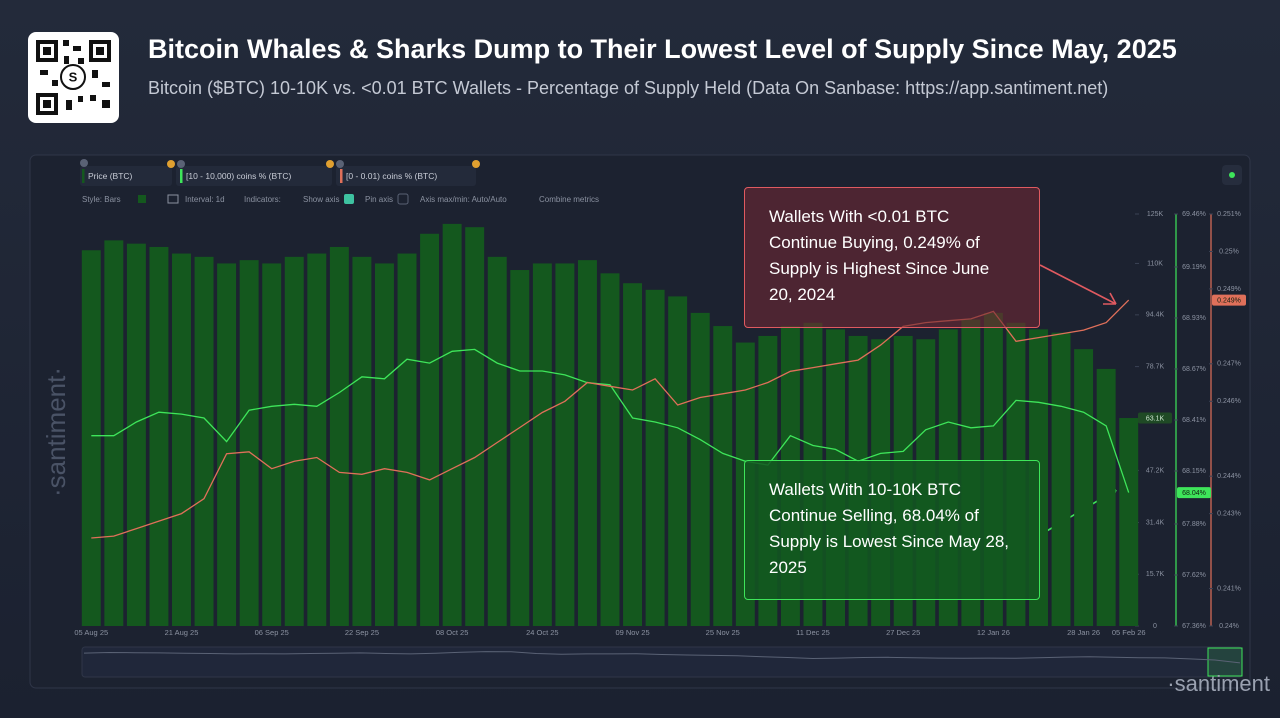 The height and width of the screenshot is (718, 1280). I want to click on y-tick-label: 31.4K, so click(1155, 522).